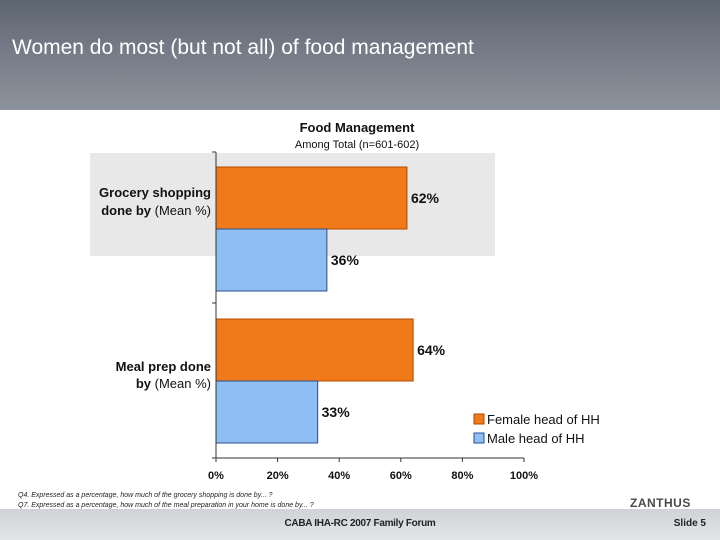 This screenshot has height=540, width=720. What do you see at coordinates (336, 412) in the screenshot?
I see `data-label: 33%` at bounding box center [336, 412].